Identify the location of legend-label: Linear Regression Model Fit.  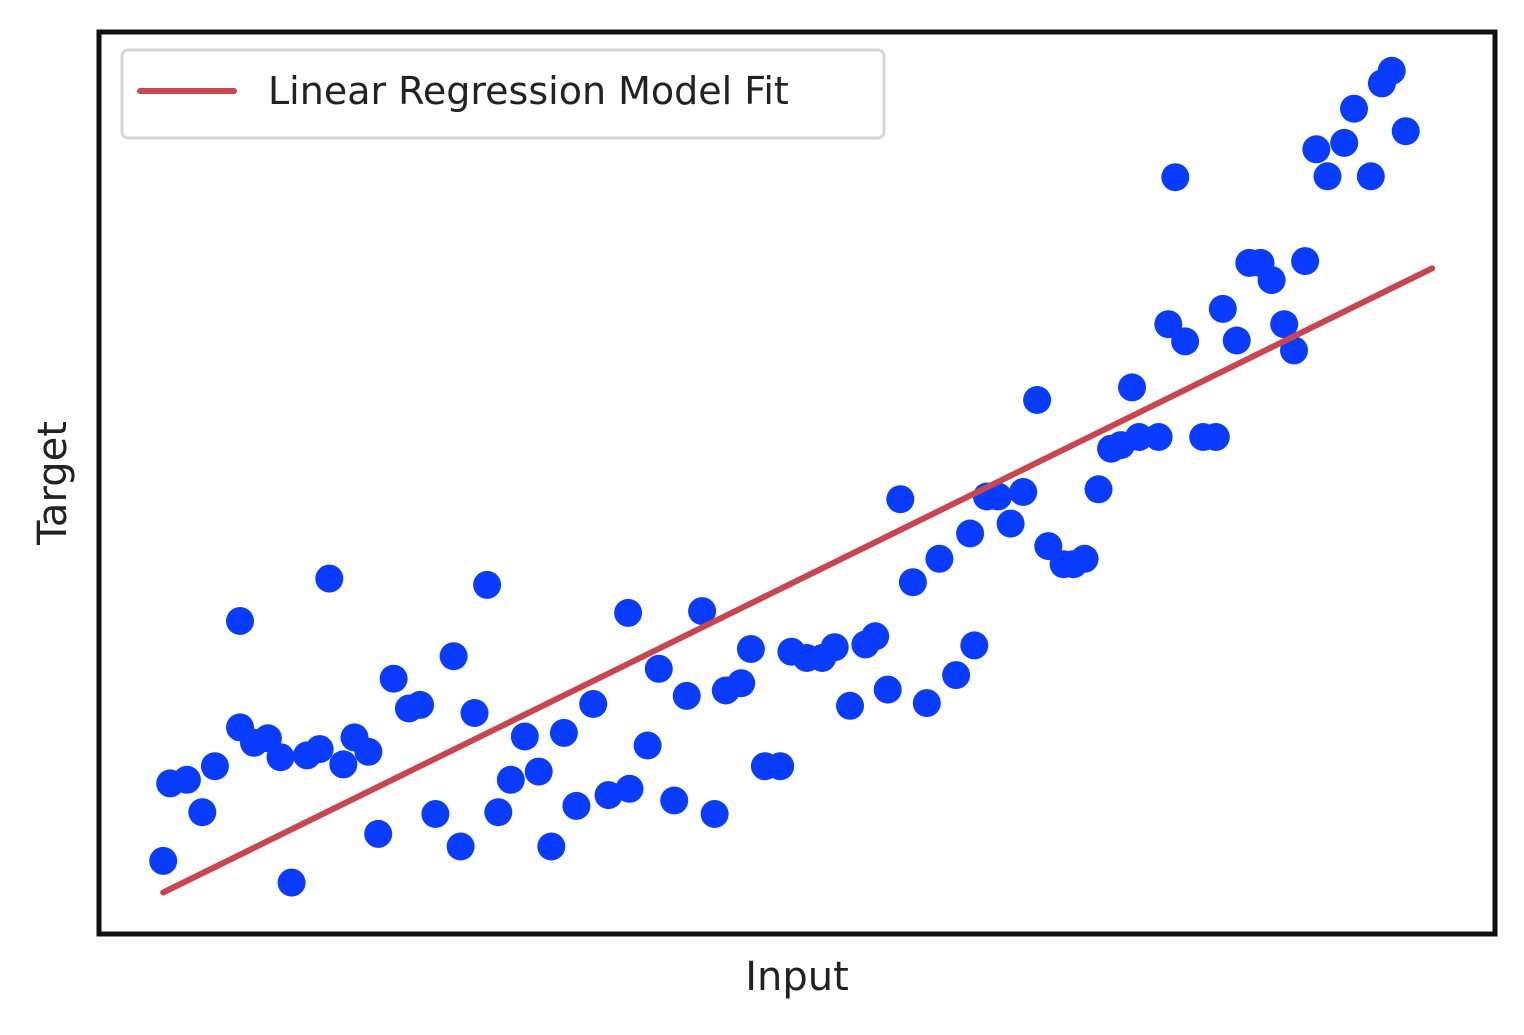
(528, 91).